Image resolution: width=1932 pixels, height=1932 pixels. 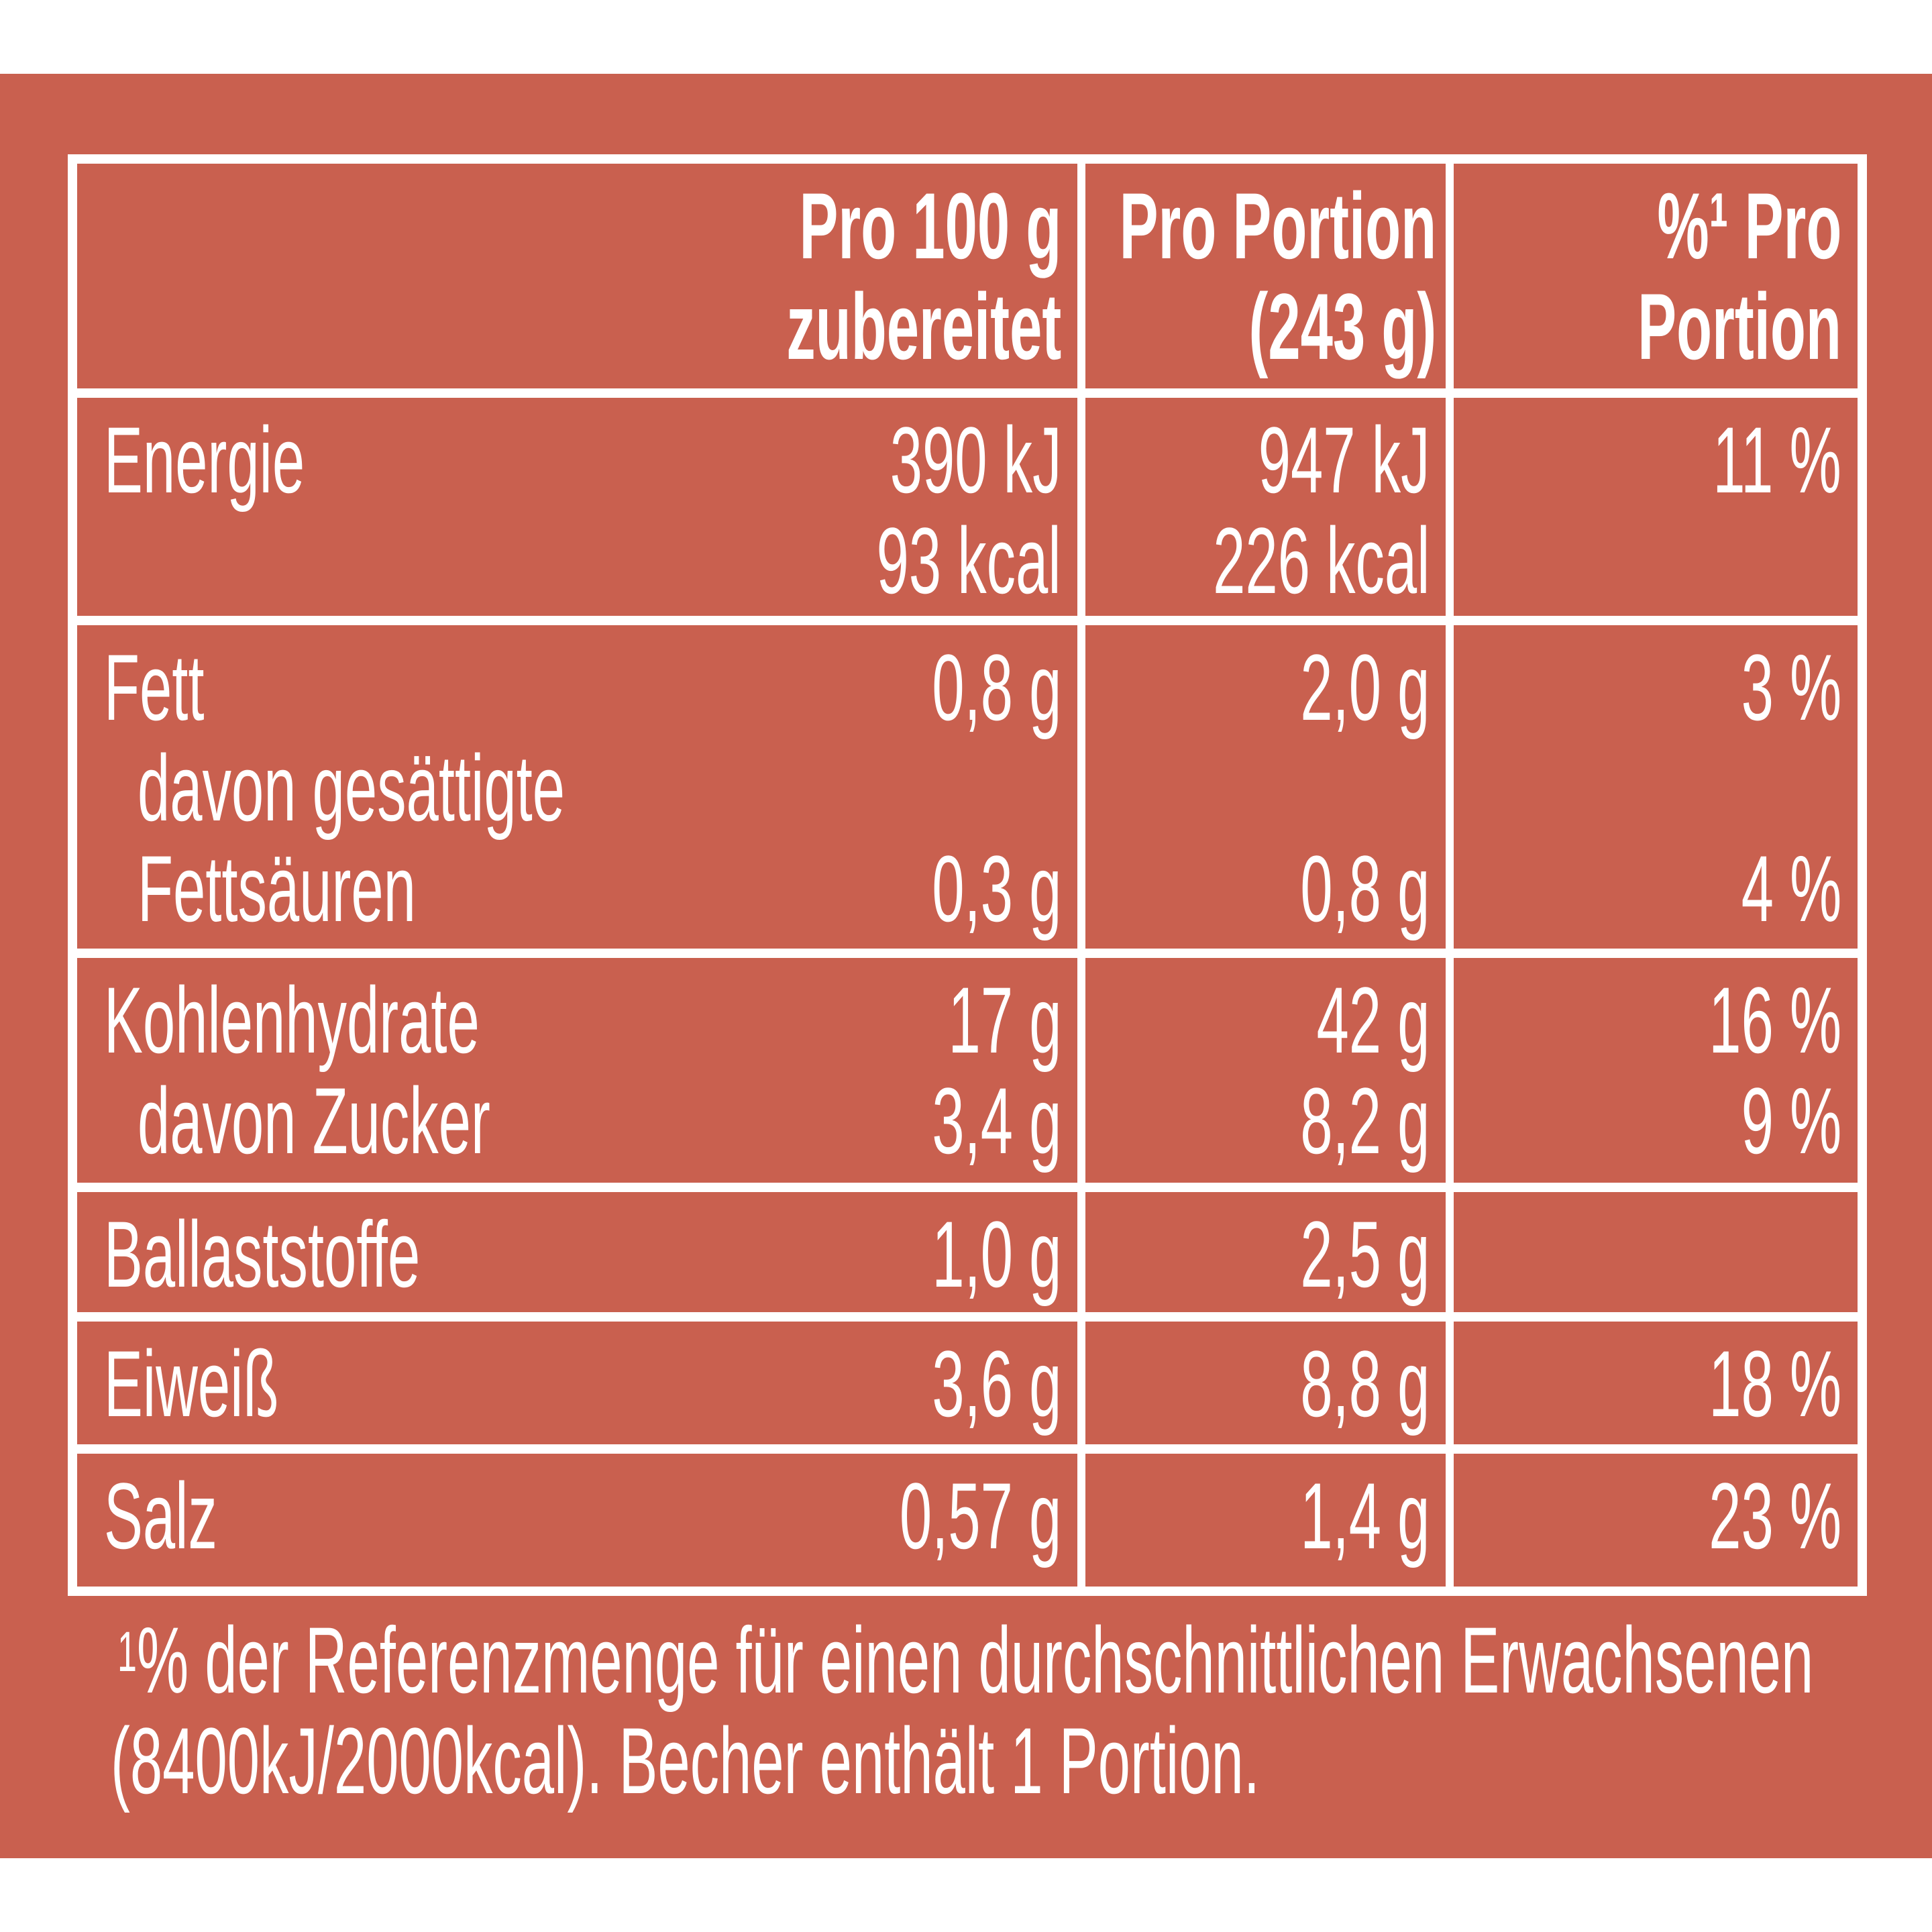 I want to click on footnote-marker: 1, so click(x=127, y=1651).